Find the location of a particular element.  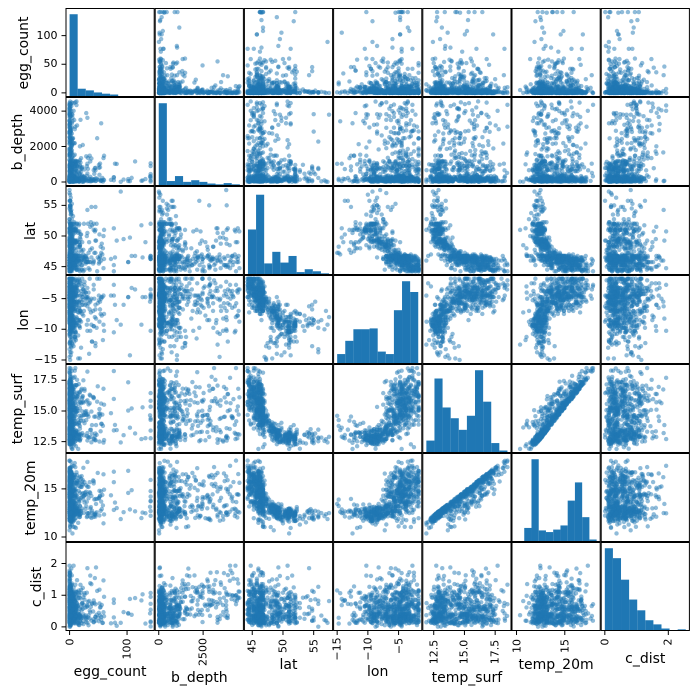

y-tick-label-c_dist: 0 is located at coordinates (54, 626).